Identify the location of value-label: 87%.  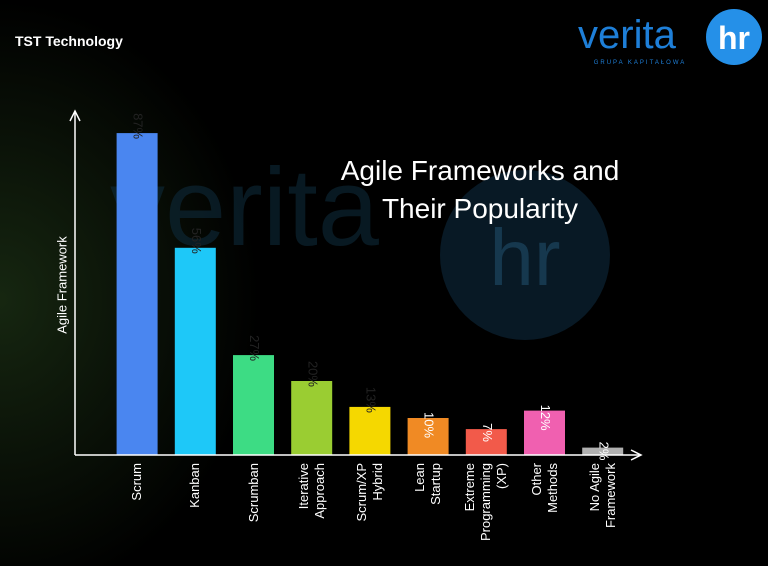
(138, 126).